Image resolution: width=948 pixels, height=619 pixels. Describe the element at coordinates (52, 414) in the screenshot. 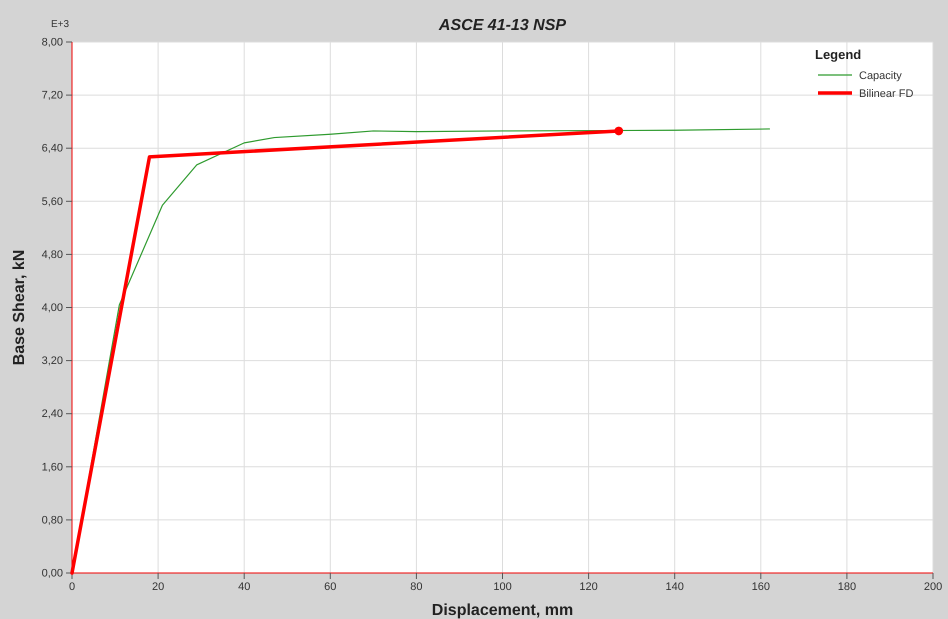

I see `y-tick-label: 2,40` at that location.